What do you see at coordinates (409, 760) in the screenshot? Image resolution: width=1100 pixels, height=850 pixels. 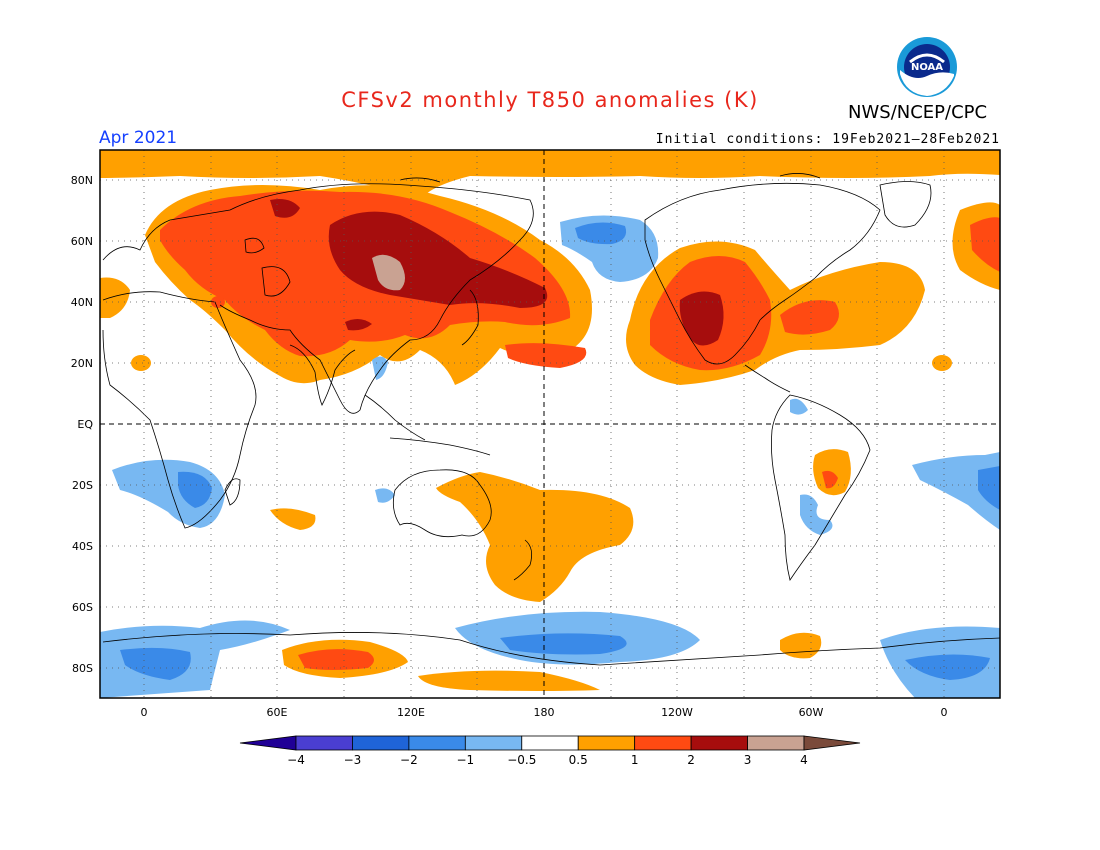 I see `colorbar-label: −2` at bounding box center [409, 760].